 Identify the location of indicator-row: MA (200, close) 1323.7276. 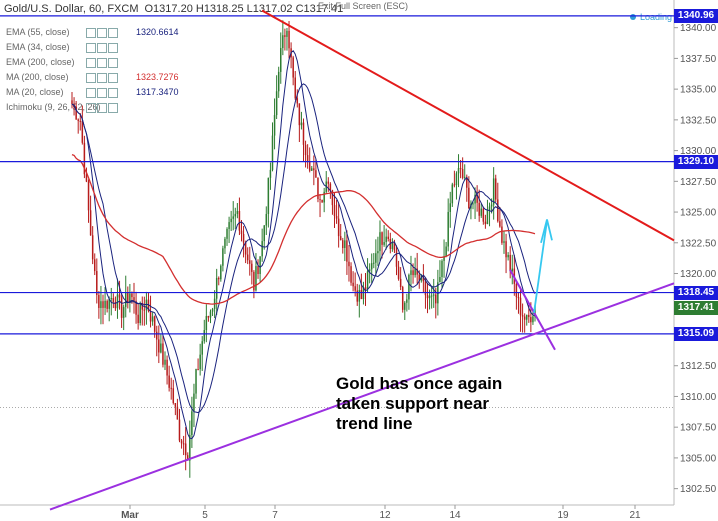
(92, 77).